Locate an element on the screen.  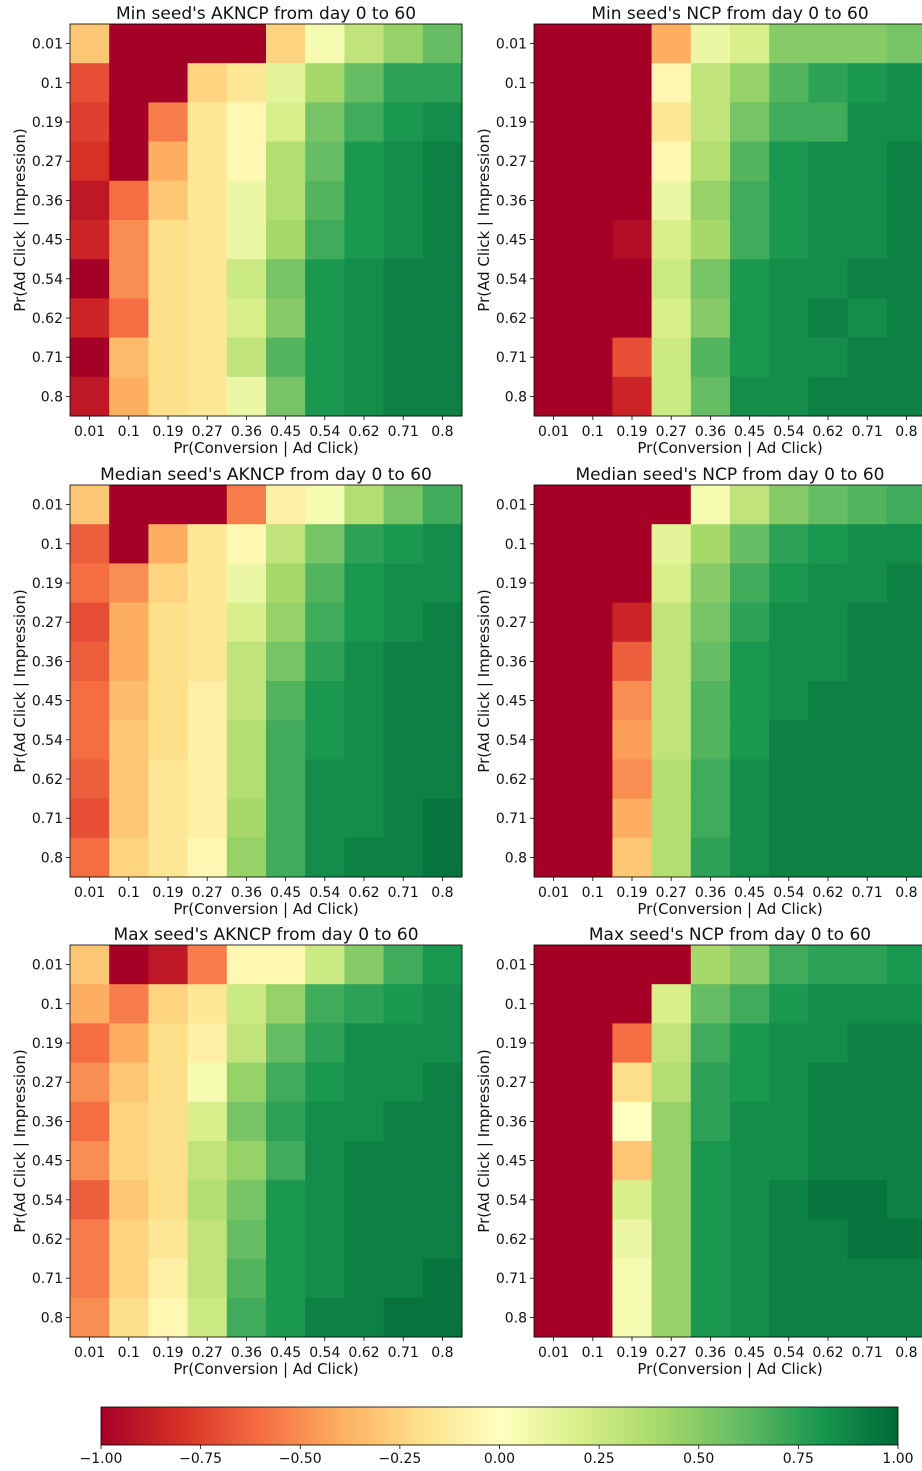
colorbar-bar is located at coordinates (499, 1426).